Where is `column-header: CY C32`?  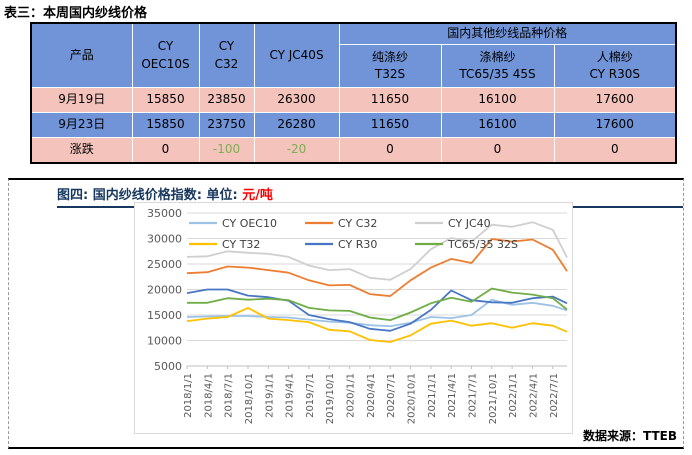 column-header: CY C32 is located at coordinates (226, 55).